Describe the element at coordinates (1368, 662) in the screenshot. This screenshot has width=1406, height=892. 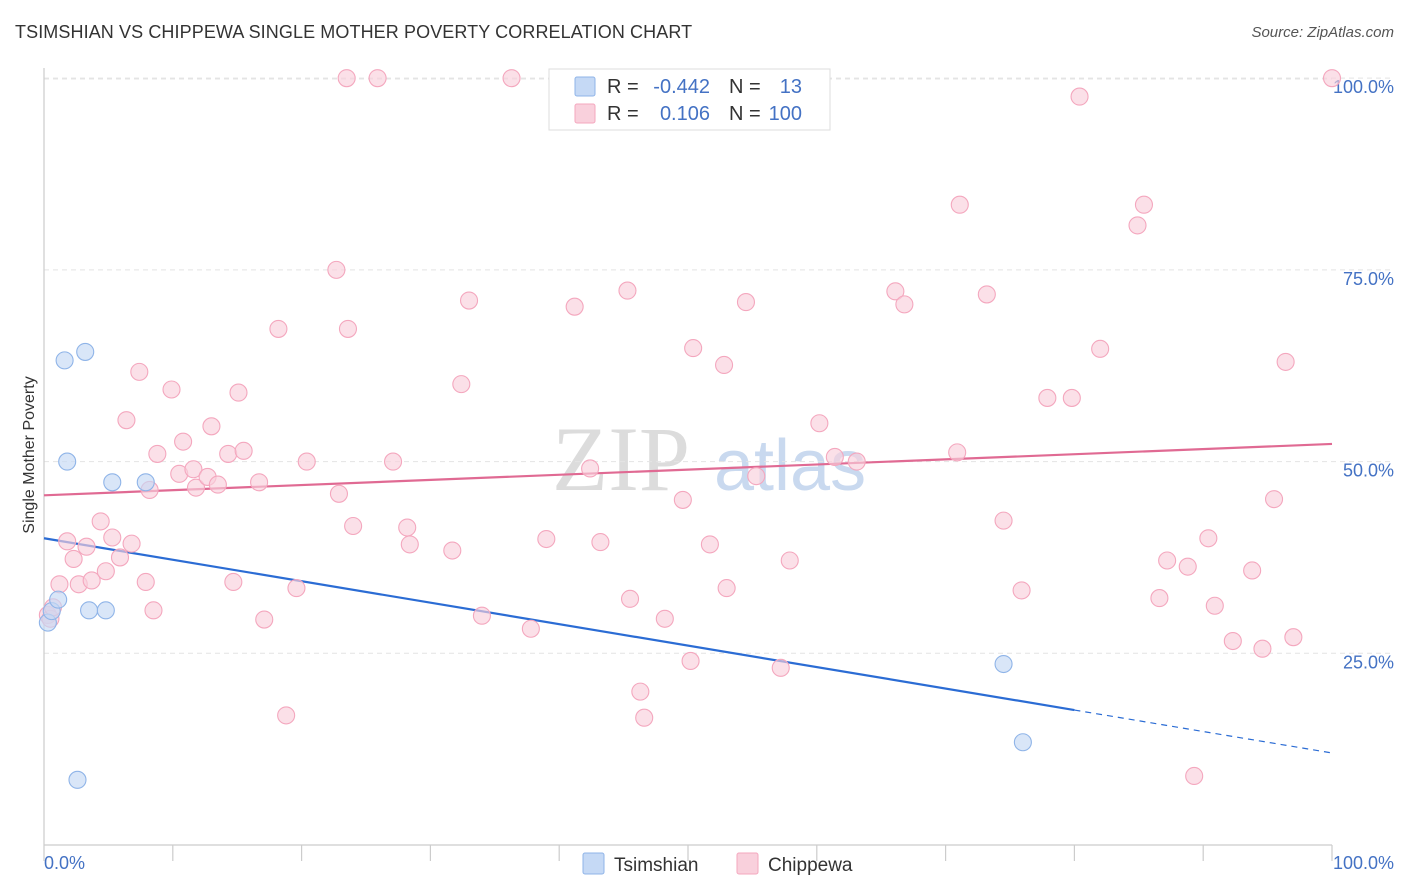
I see `y-tick-label-0: 25.0%` at that location.